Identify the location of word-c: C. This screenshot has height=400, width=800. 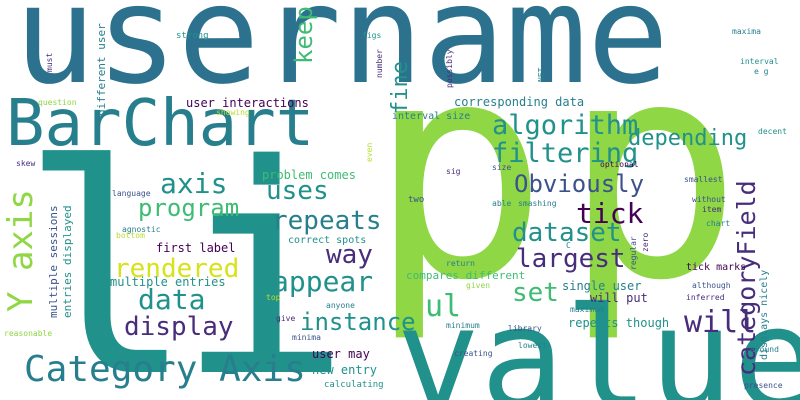
(568, 245).